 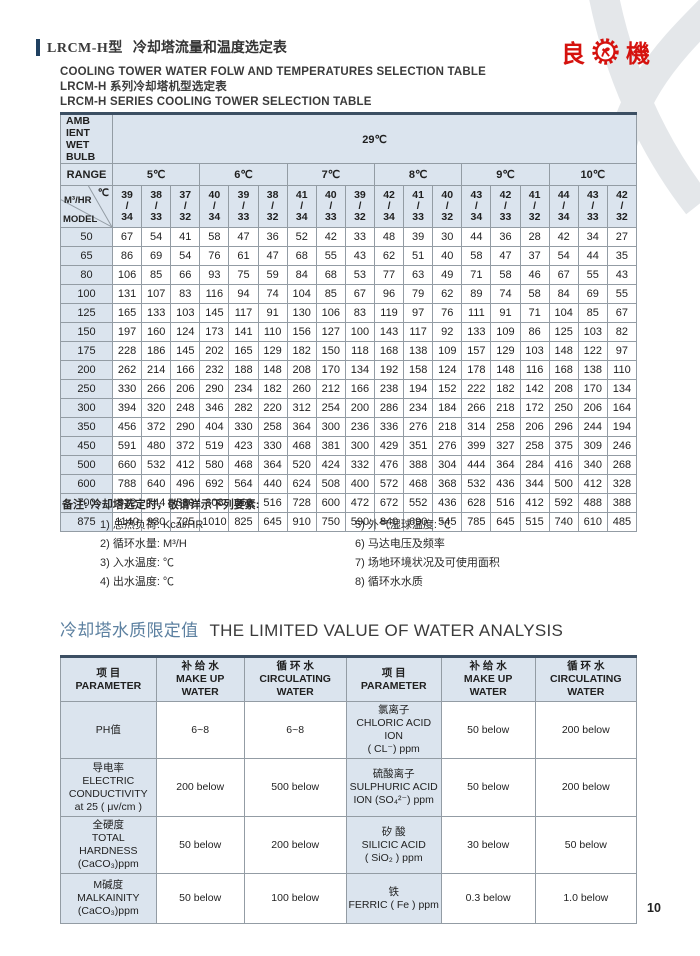 What do you see at coordinates (243, 446) in the screenshot?
I see `value-cell: 423` at bounding box center [243, 446].